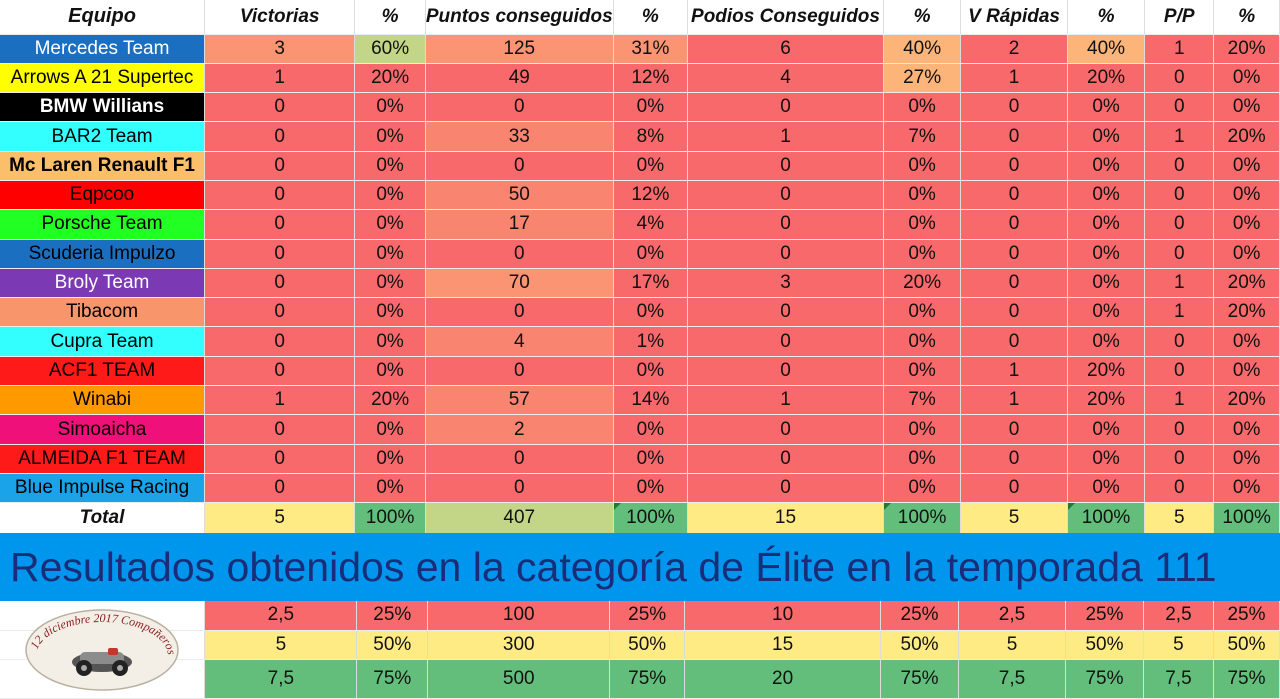 Image resolution: width=1280 pixels, height=699 pixels. I want to click on cell-victorias: 3, so click(280, 49).